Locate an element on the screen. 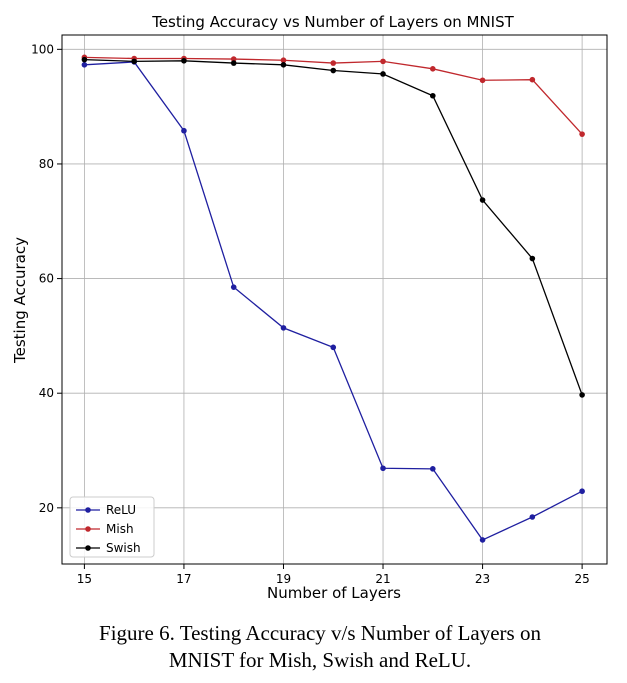  legend-label: ReLU is located at coordinates (121, 510).